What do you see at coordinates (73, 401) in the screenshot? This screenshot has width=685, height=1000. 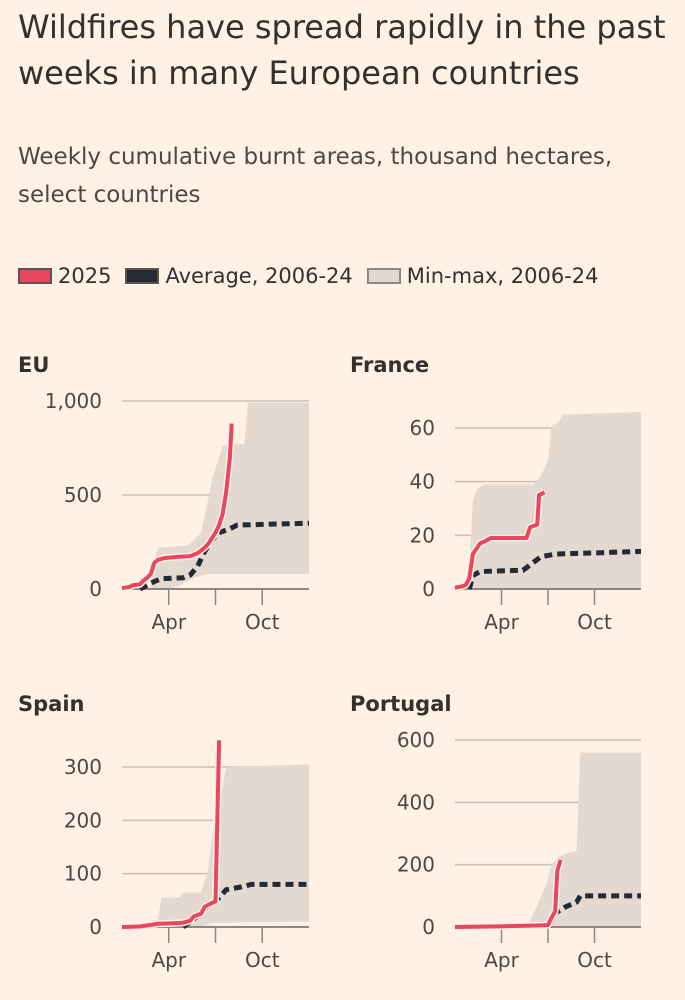 I see `y-tick-label: 1,000` at bounding box center [73, 401].